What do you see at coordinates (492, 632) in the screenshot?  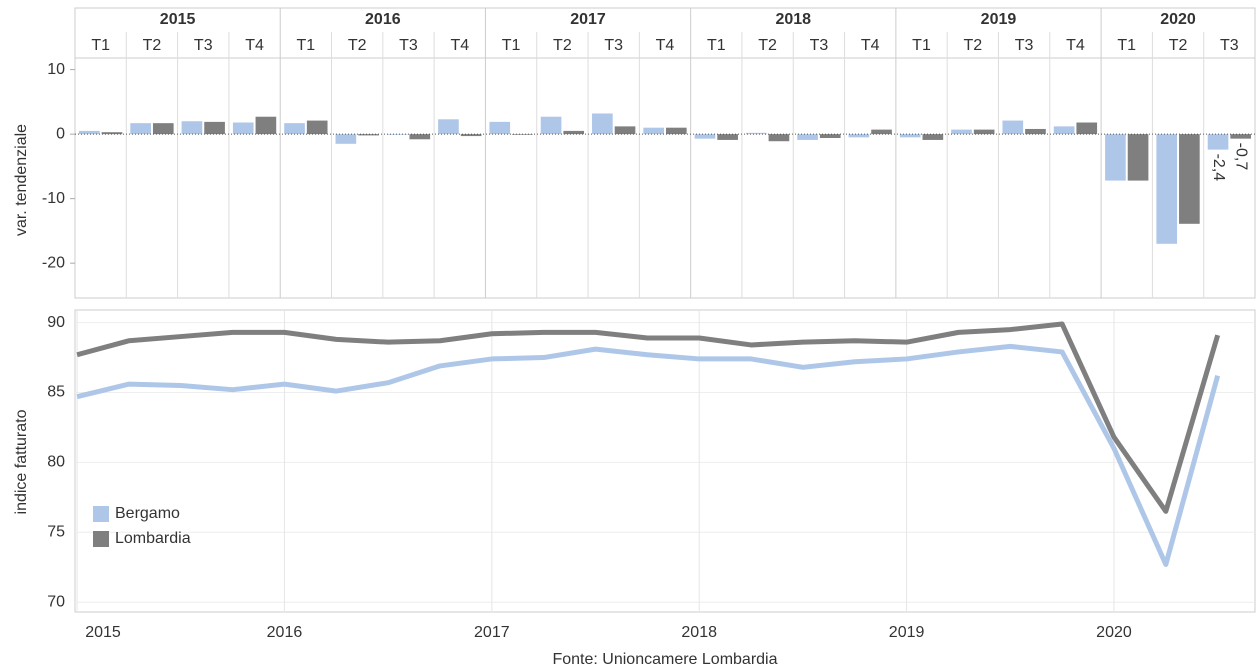 I see `x-tick-label: 2017` at bounding box center [492, 632].